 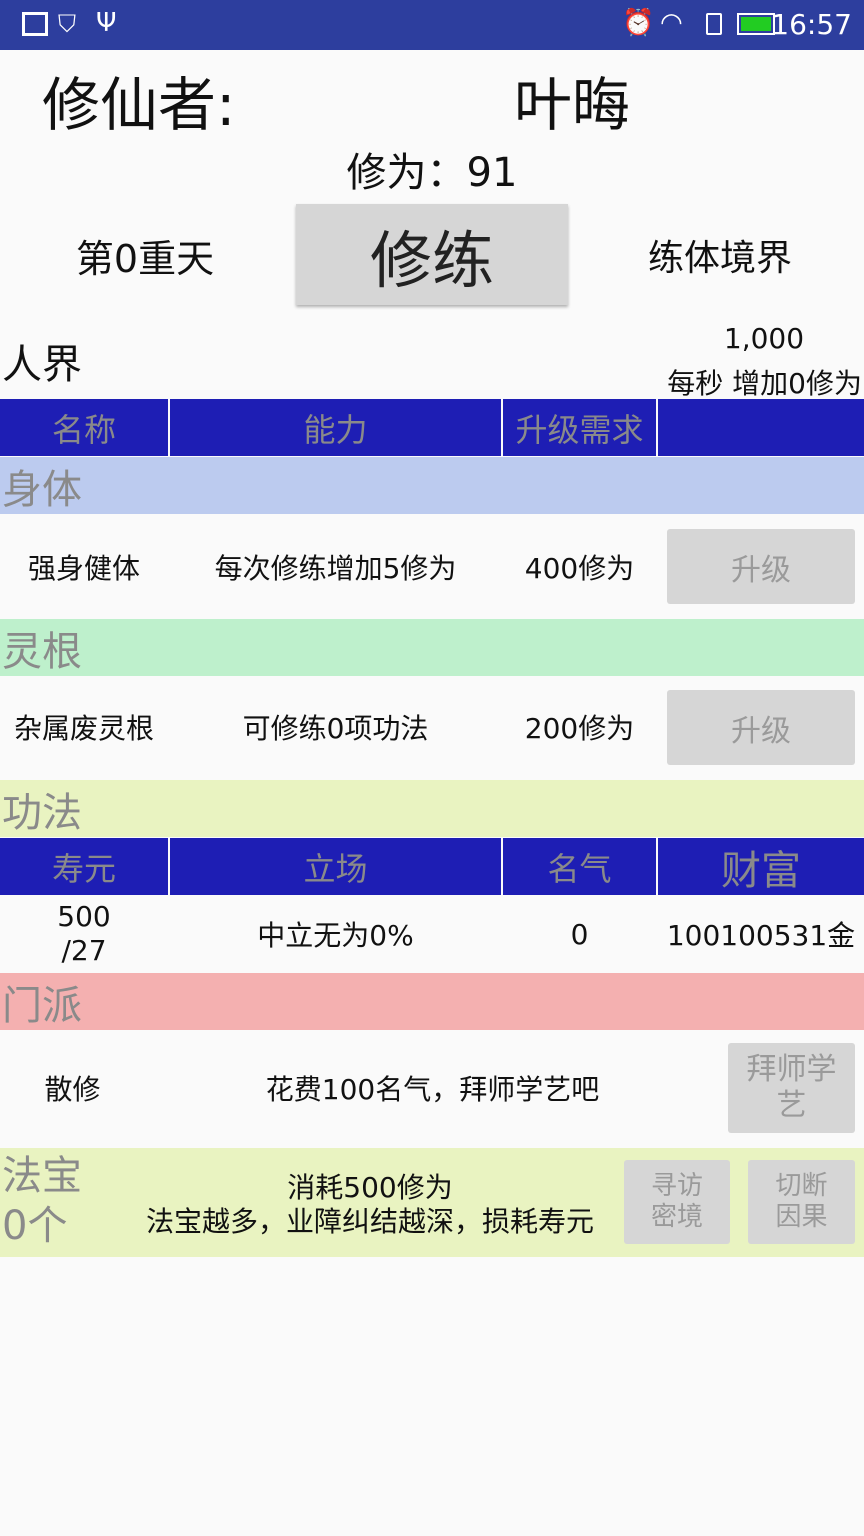 I want to click on battery-icon, so click(x=756, y=24).